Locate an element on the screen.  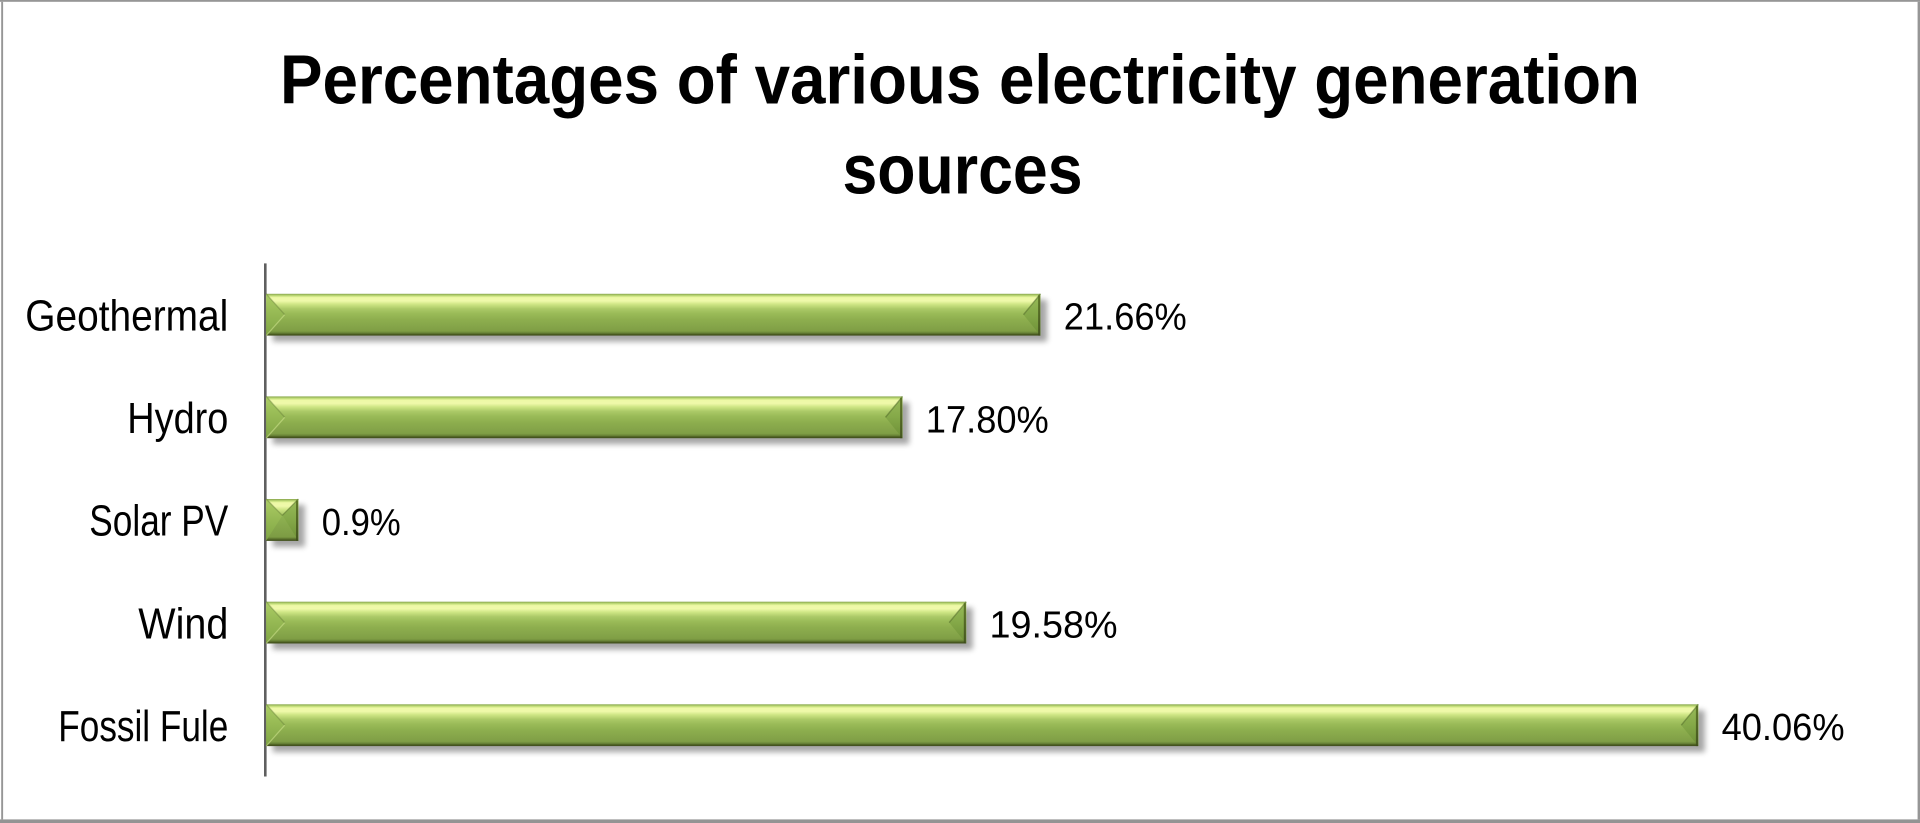
svg-text: 17.80% is located at coordinates (987, 419).